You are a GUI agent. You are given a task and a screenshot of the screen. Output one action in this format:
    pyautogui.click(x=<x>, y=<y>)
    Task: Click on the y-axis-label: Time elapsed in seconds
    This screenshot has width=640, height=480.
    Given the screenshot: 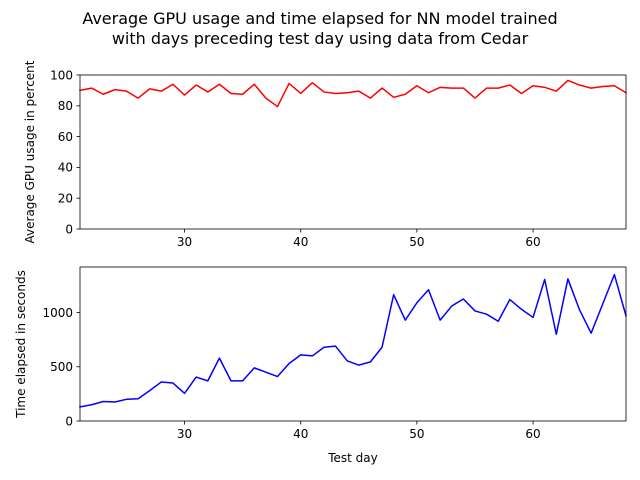 What is the action you would take?
    pyautogui.click(x=21, y=344)
    